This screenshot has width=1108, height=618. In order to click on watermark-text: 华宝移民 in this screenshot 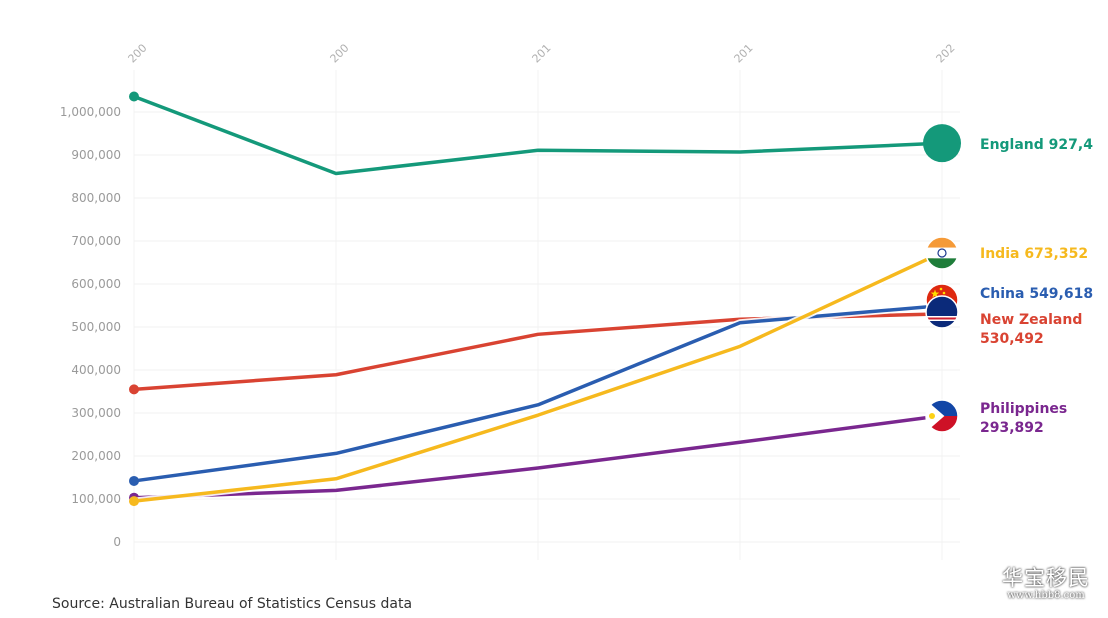, I will do `click(1046, 578)`.